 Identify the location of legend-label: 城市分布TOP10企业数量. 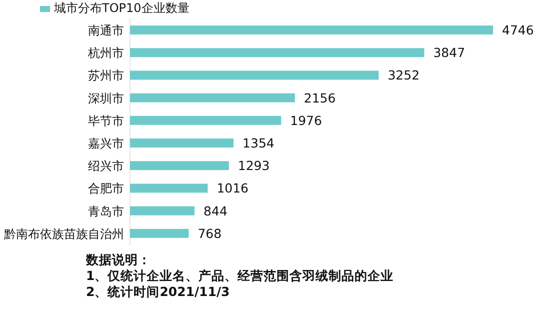
(121, 8).